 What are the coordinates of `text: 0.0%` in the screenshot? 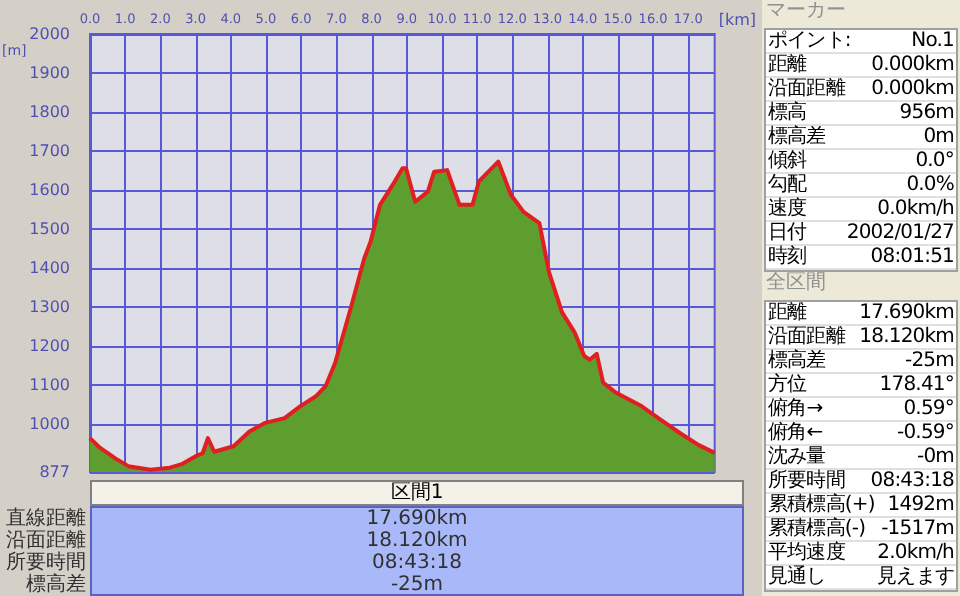 It's located at (930, 185).